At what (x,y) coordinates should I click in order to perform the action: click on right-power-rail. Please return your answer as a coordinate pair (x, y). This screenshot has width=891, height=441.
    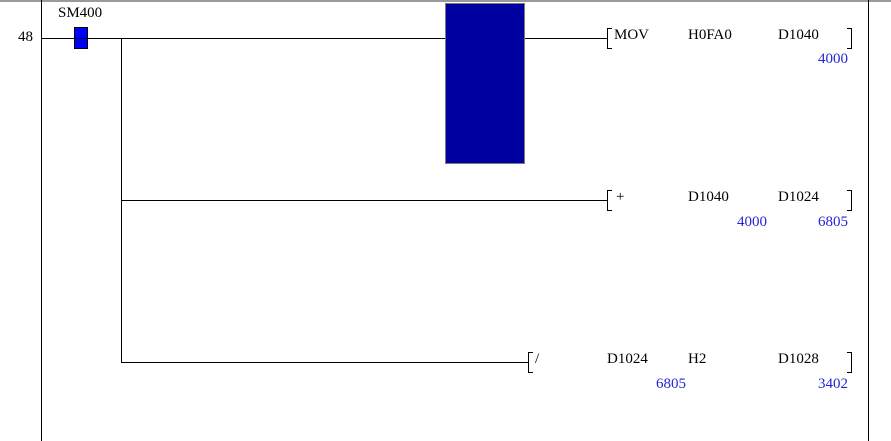
    Looking at the image, I should click on (868, 220).